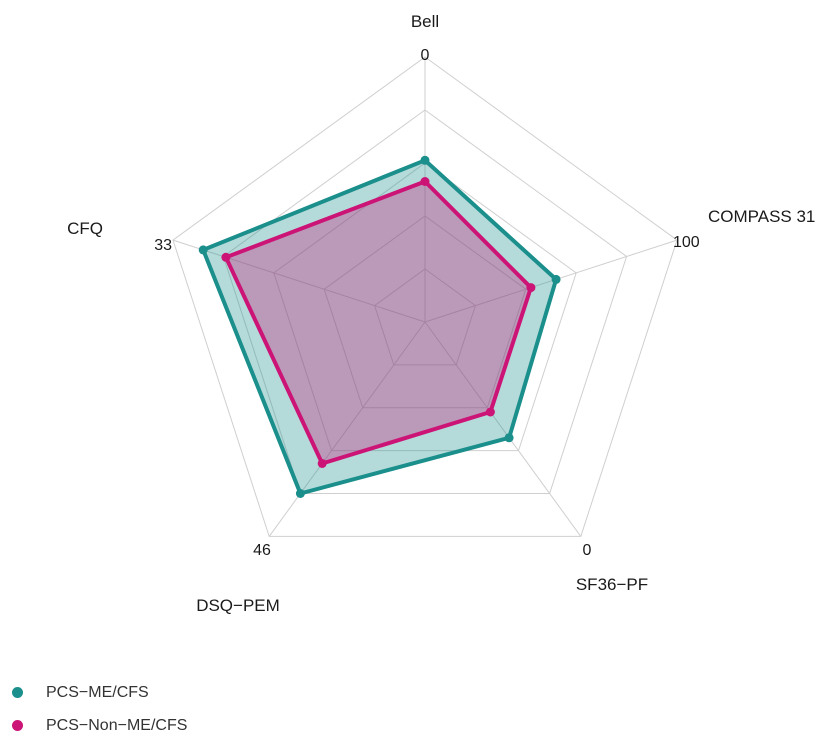 The height and width of the screenshot is (742, 835). Describe the element at coordinates (238, 605) in the screenshot. I see `axis-title: DSQ−PEM` at that location.